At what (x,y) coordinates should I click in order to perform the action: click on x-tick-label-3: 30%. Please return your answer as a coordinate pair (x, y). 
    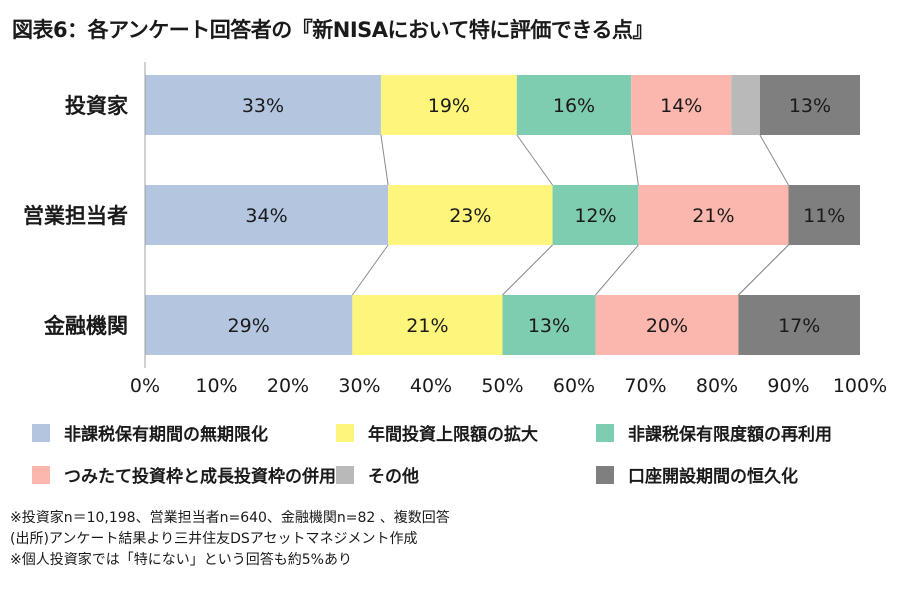
    Looking at the image, I should click on (359, 386).